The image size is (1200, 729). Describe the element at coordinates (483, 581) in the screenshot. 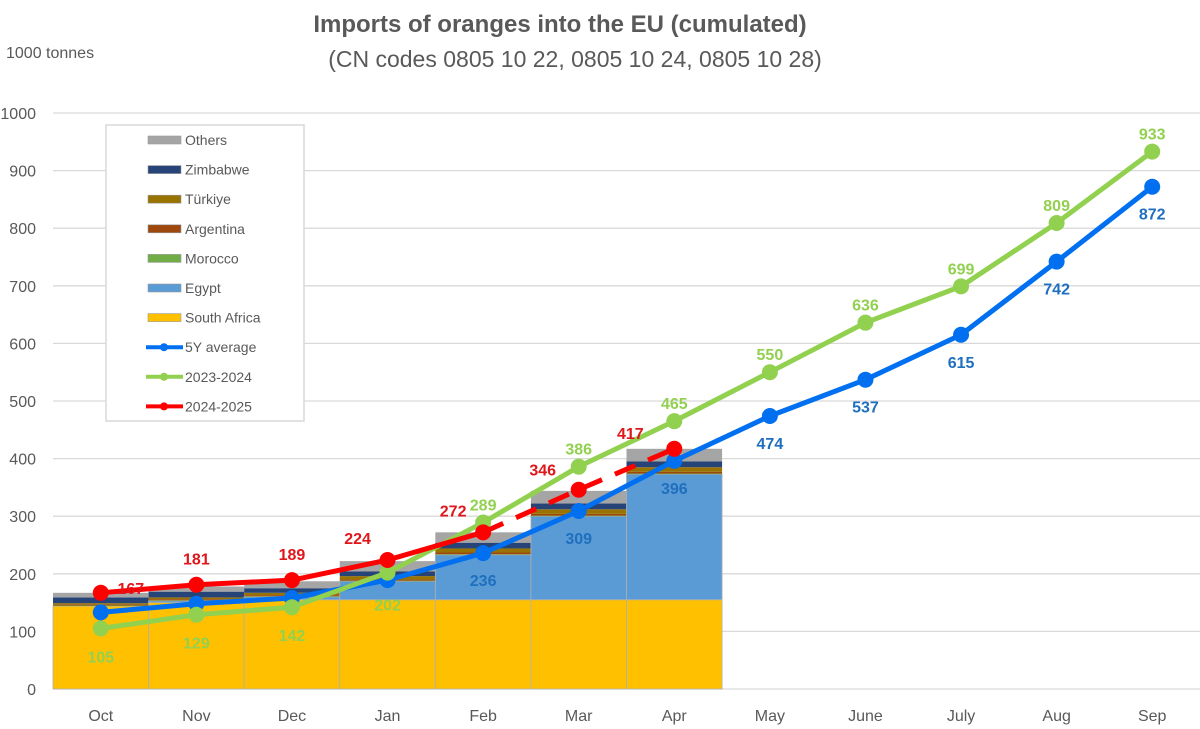

I see `data-label-5y-average: 236` at that location.